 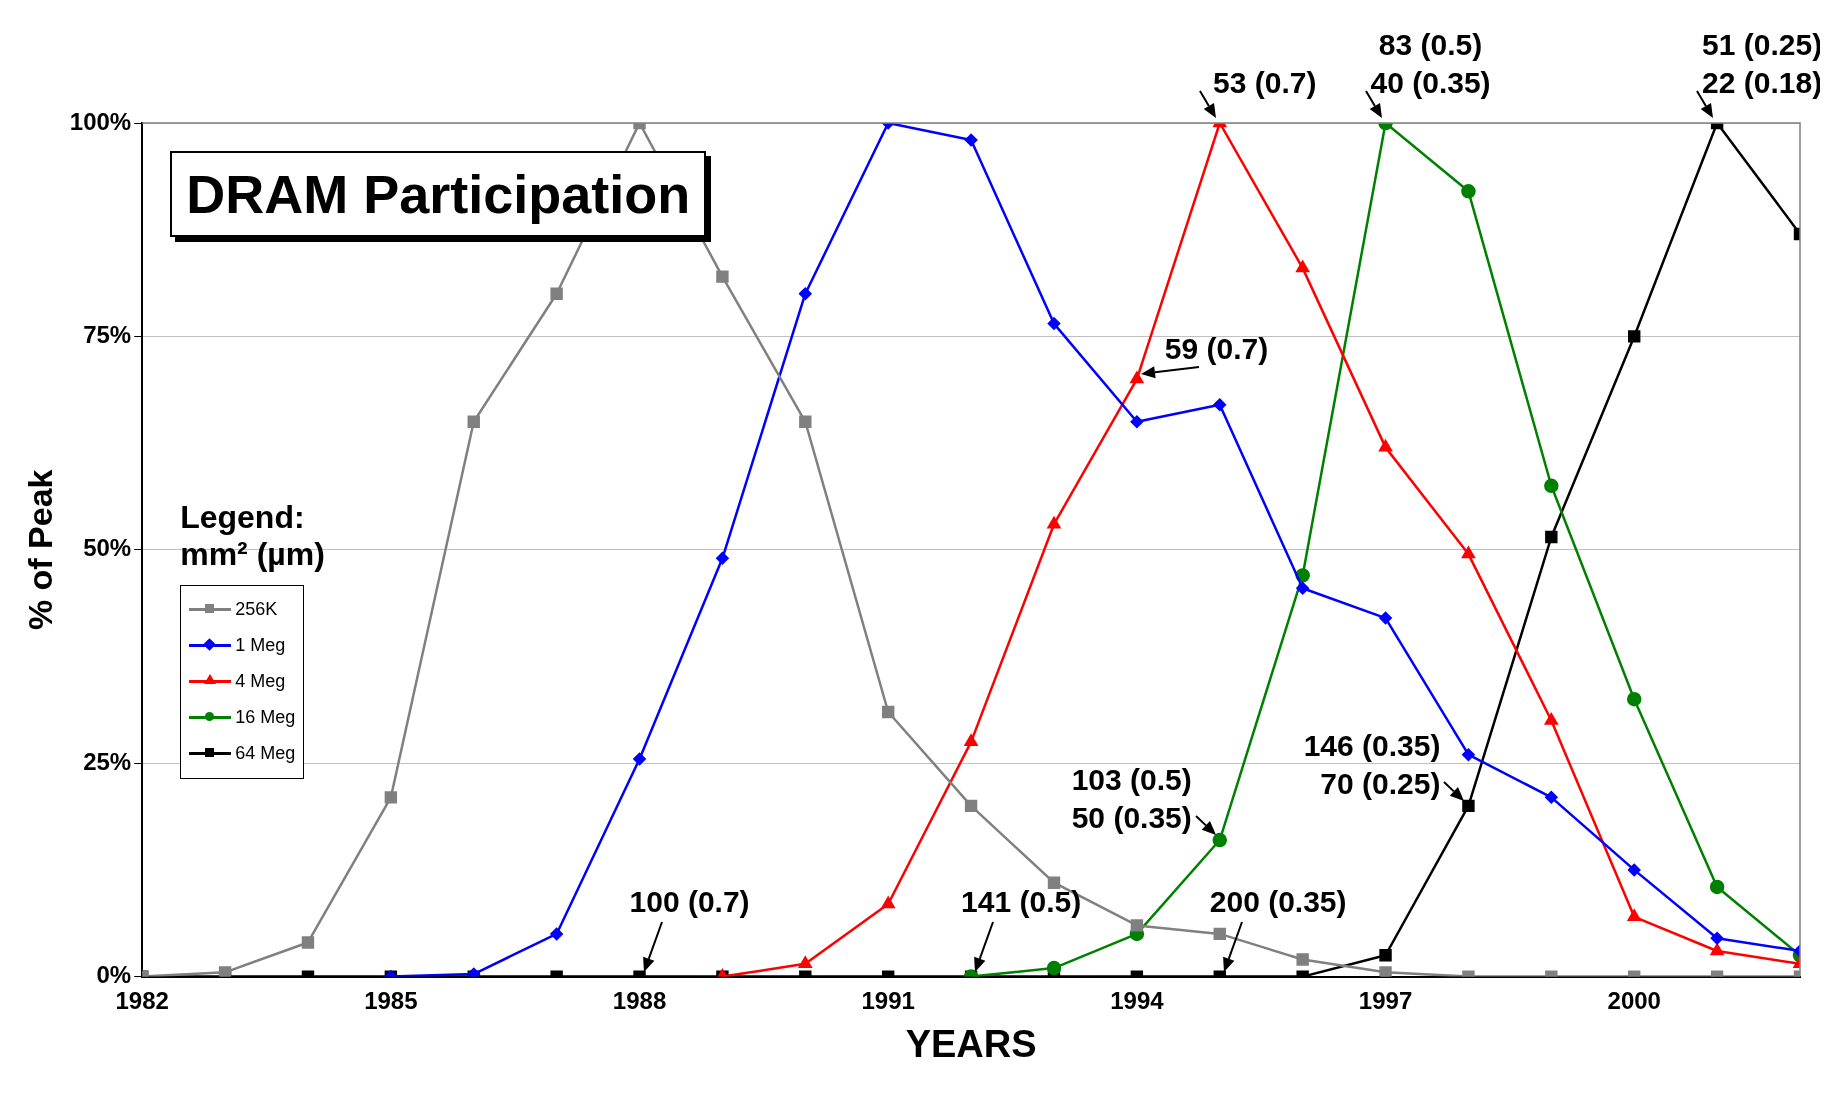 I want to click on y-tick-label: 75%, so click(x=107, y=335).